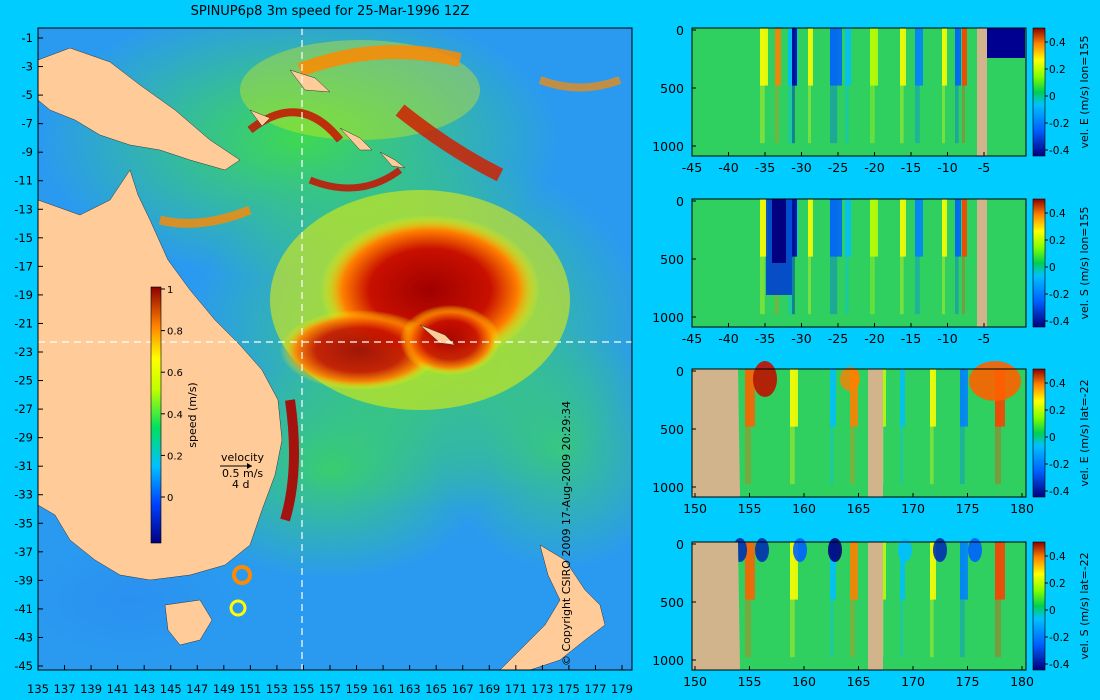 Image resolution: width=1100 pixels, height=700 pixels. What do you see at coordinates (23, 181) in the screenshot?
I see `lat-tick-label: -11` at bounding box center [23, 181].